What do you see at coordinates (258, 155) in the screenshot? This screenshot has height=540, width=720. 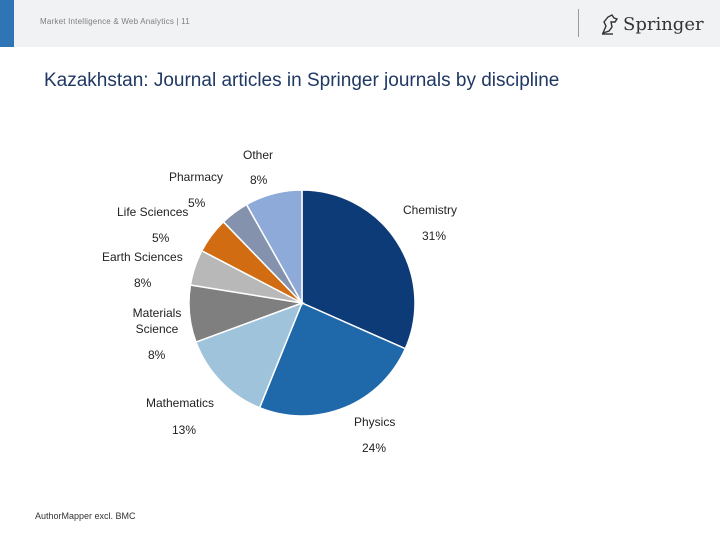 I see `label-other-name: Other` at bounding box center [258, 155].